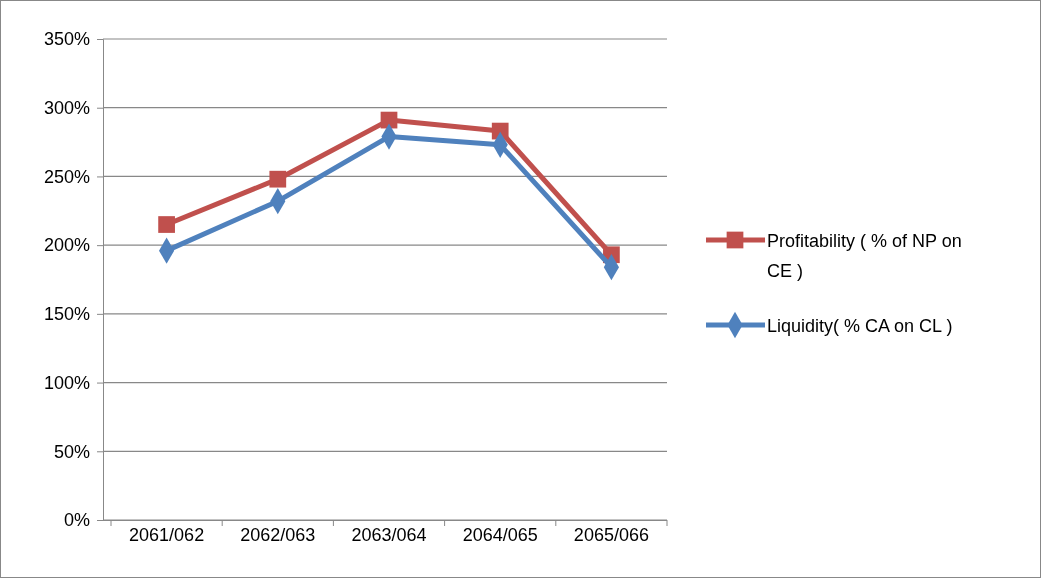 The image size is (1042, 579). I want to click on x-tick-label: 2063/064, so click(389, 535).